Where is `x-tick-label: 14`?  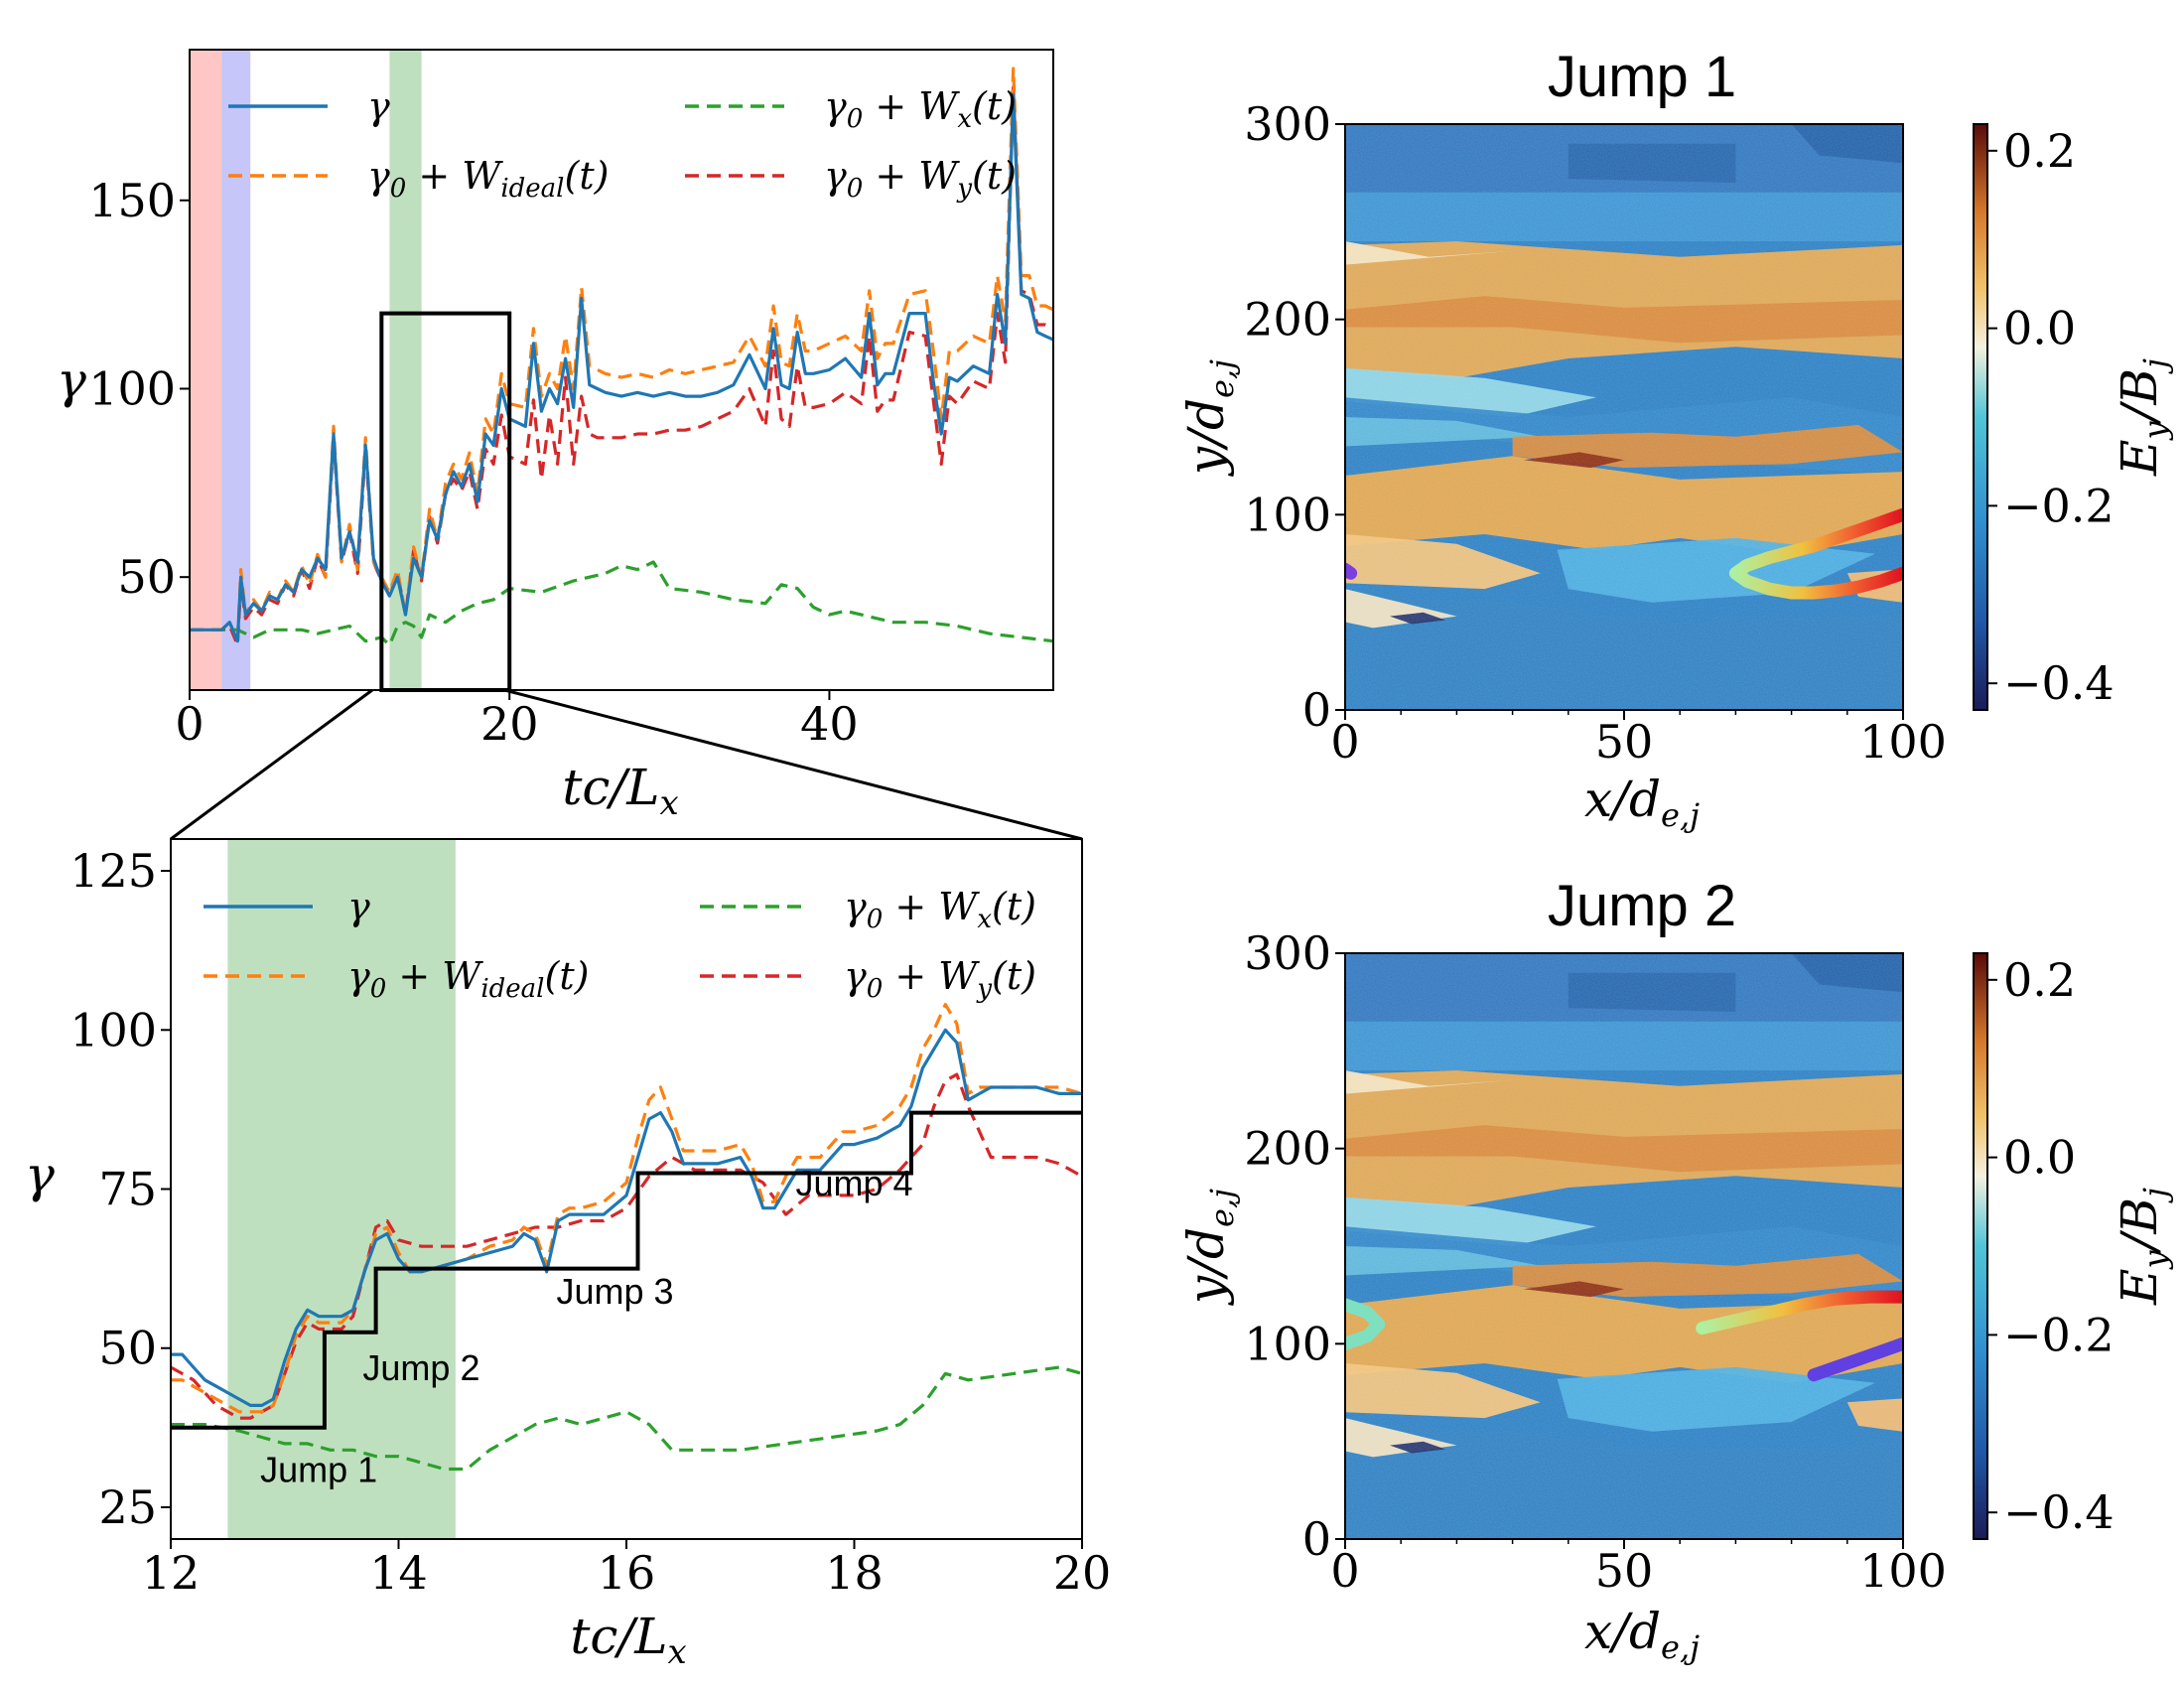
x-tick-label: 14 is located at coordinates (398, 1573).